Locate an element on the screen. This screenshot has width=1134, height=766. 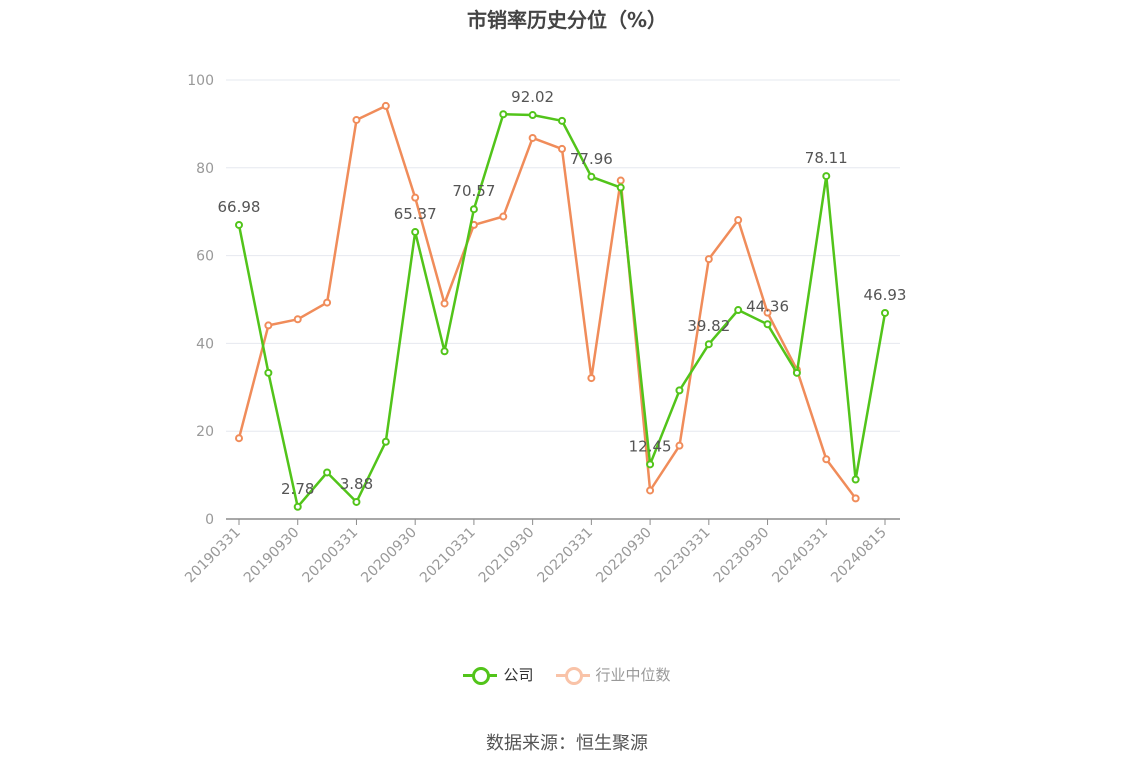
x-tick-label: 20230331 is located at coordinates (683, 556).